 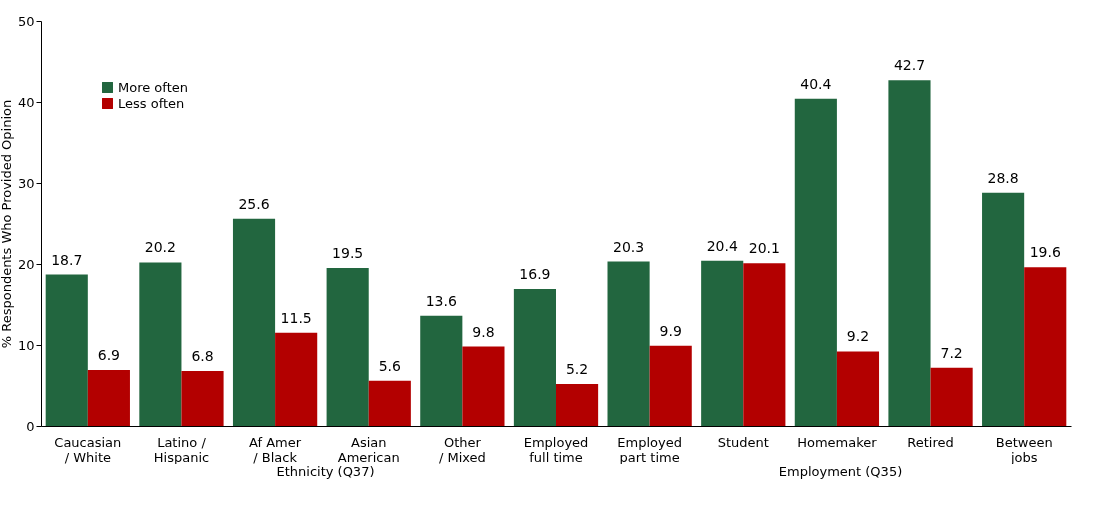 What do you see at coordinates (930, 442) in the screenshot?
I see `x-tick-label: Retired` at bounding box center [930, 442].